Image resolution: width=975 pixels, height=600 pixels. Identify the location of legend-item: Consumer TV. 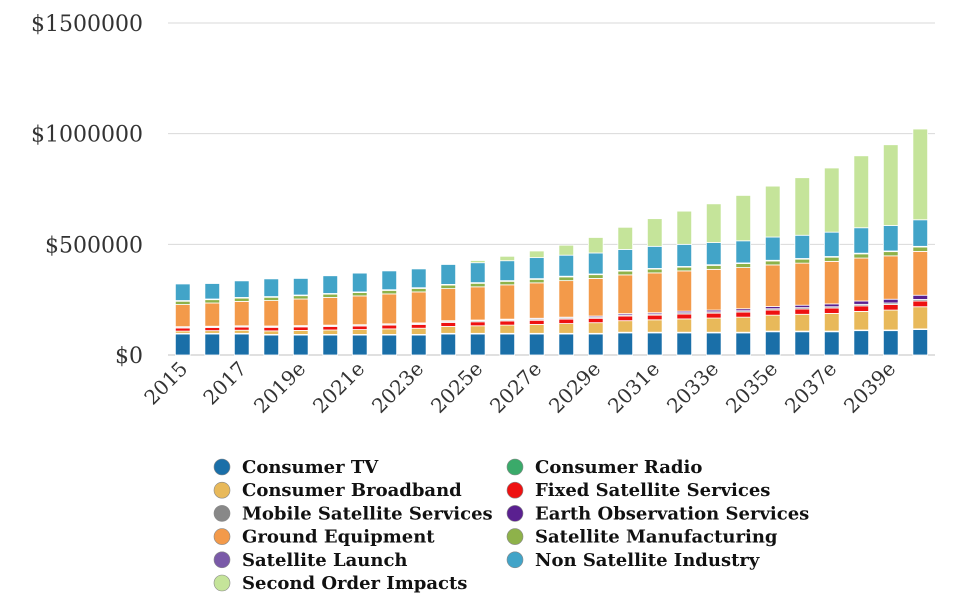
(296, 467).